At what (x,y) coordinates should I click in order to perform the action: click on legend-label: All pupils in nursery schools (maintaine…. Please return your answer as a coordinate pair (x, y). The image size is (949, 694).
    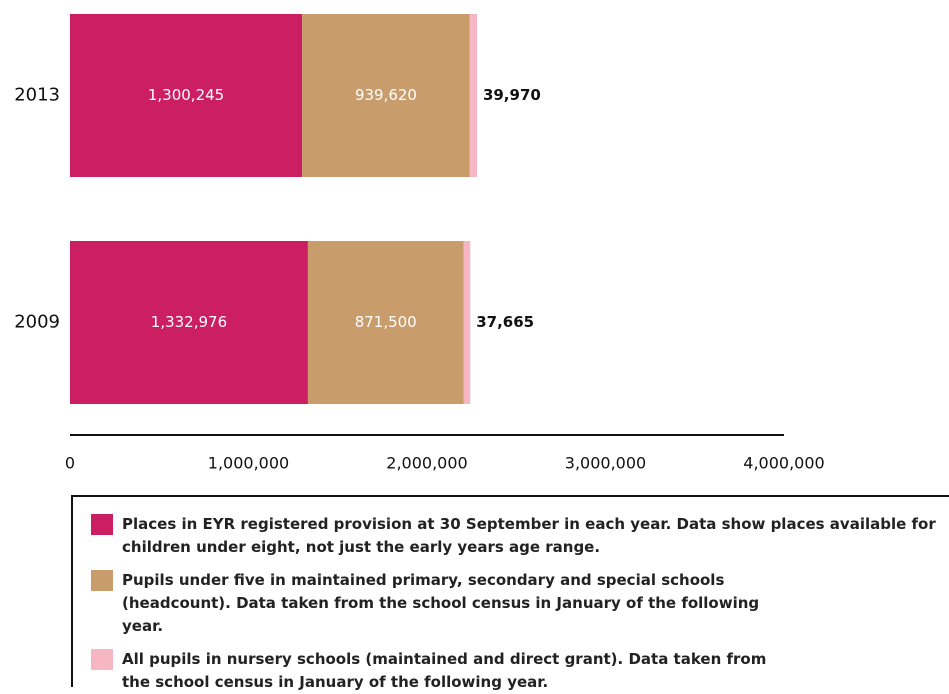
    Looking at the image, I should click on (444, 670).